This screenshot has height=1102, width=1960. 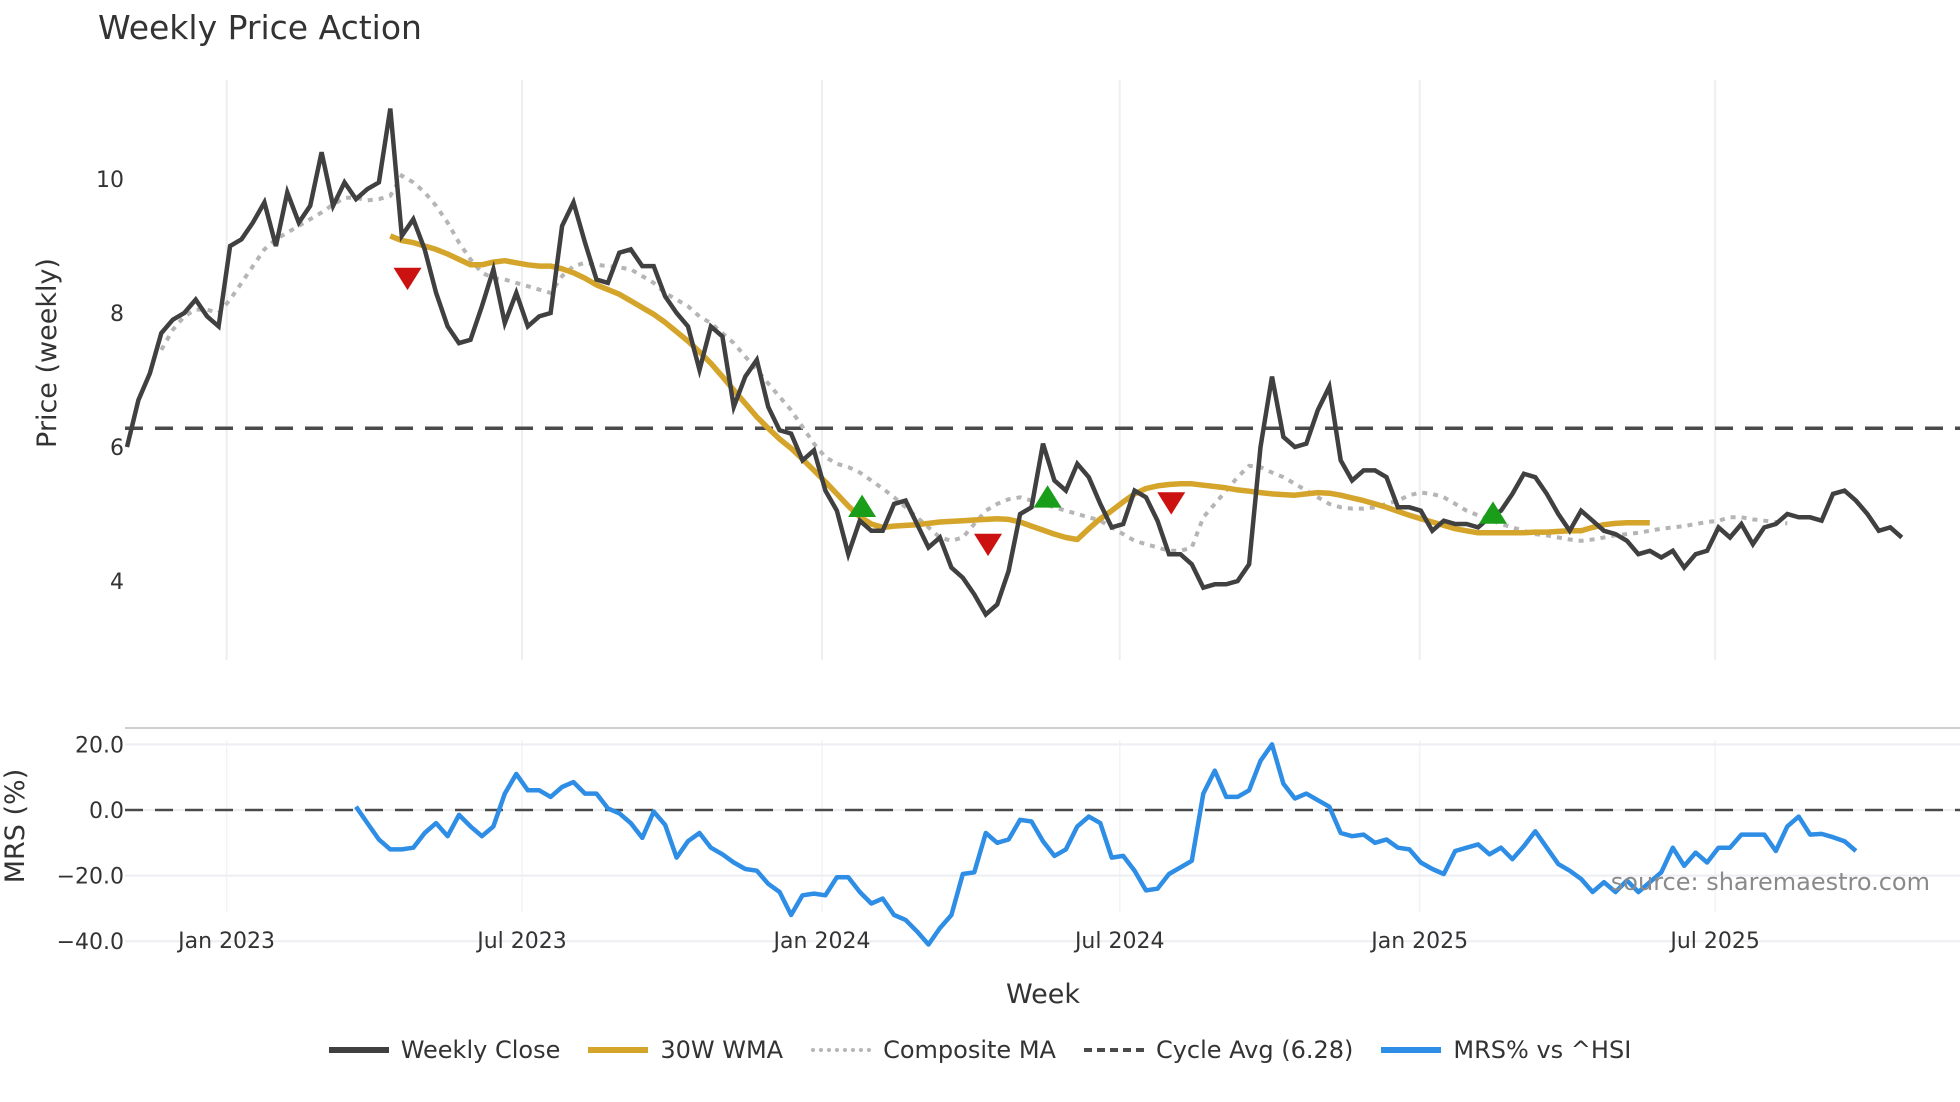 I want to click on x-tick-label: Jul 2024, so click(x=1119, y=941).